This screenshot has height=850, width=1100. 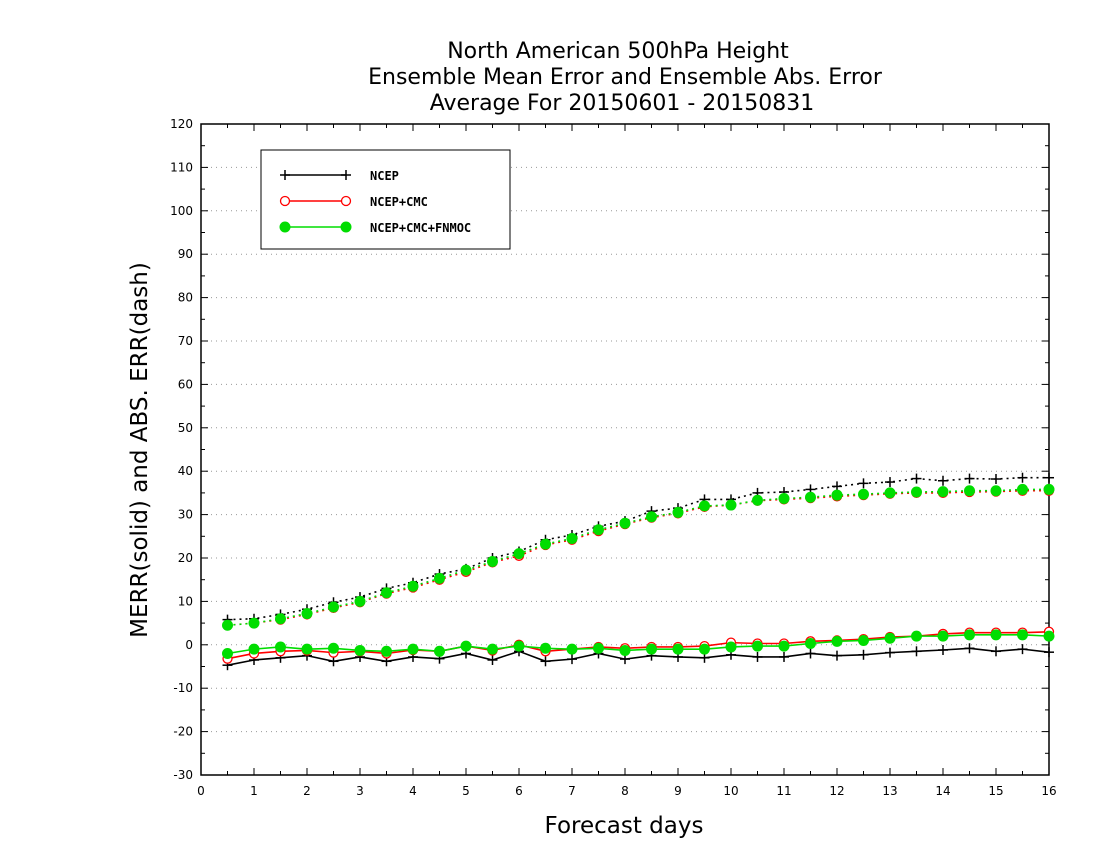 I want to click on chart-title-line-3: Average For 20150601 - 20150831, so click(x=622, y=103).